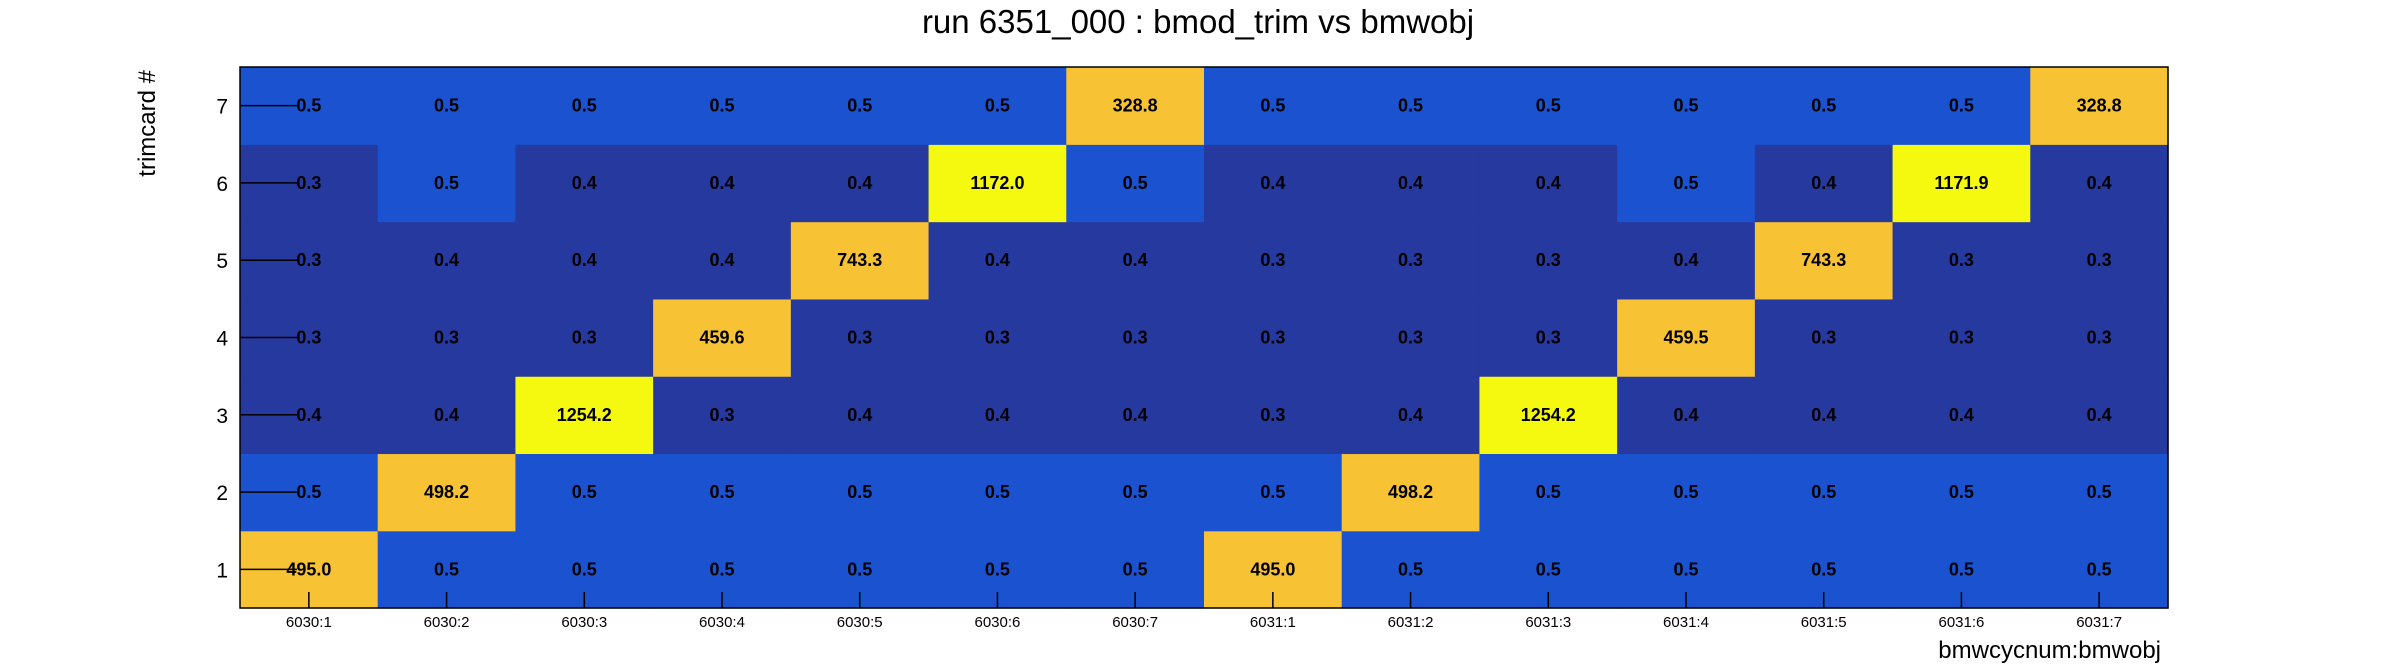 Image resolution: width=2396 pixels, height=672 pixels. Describe the element at coordinates (447, 622) in the screenshot. I see `x-tick-label: 6030:2` at that location.